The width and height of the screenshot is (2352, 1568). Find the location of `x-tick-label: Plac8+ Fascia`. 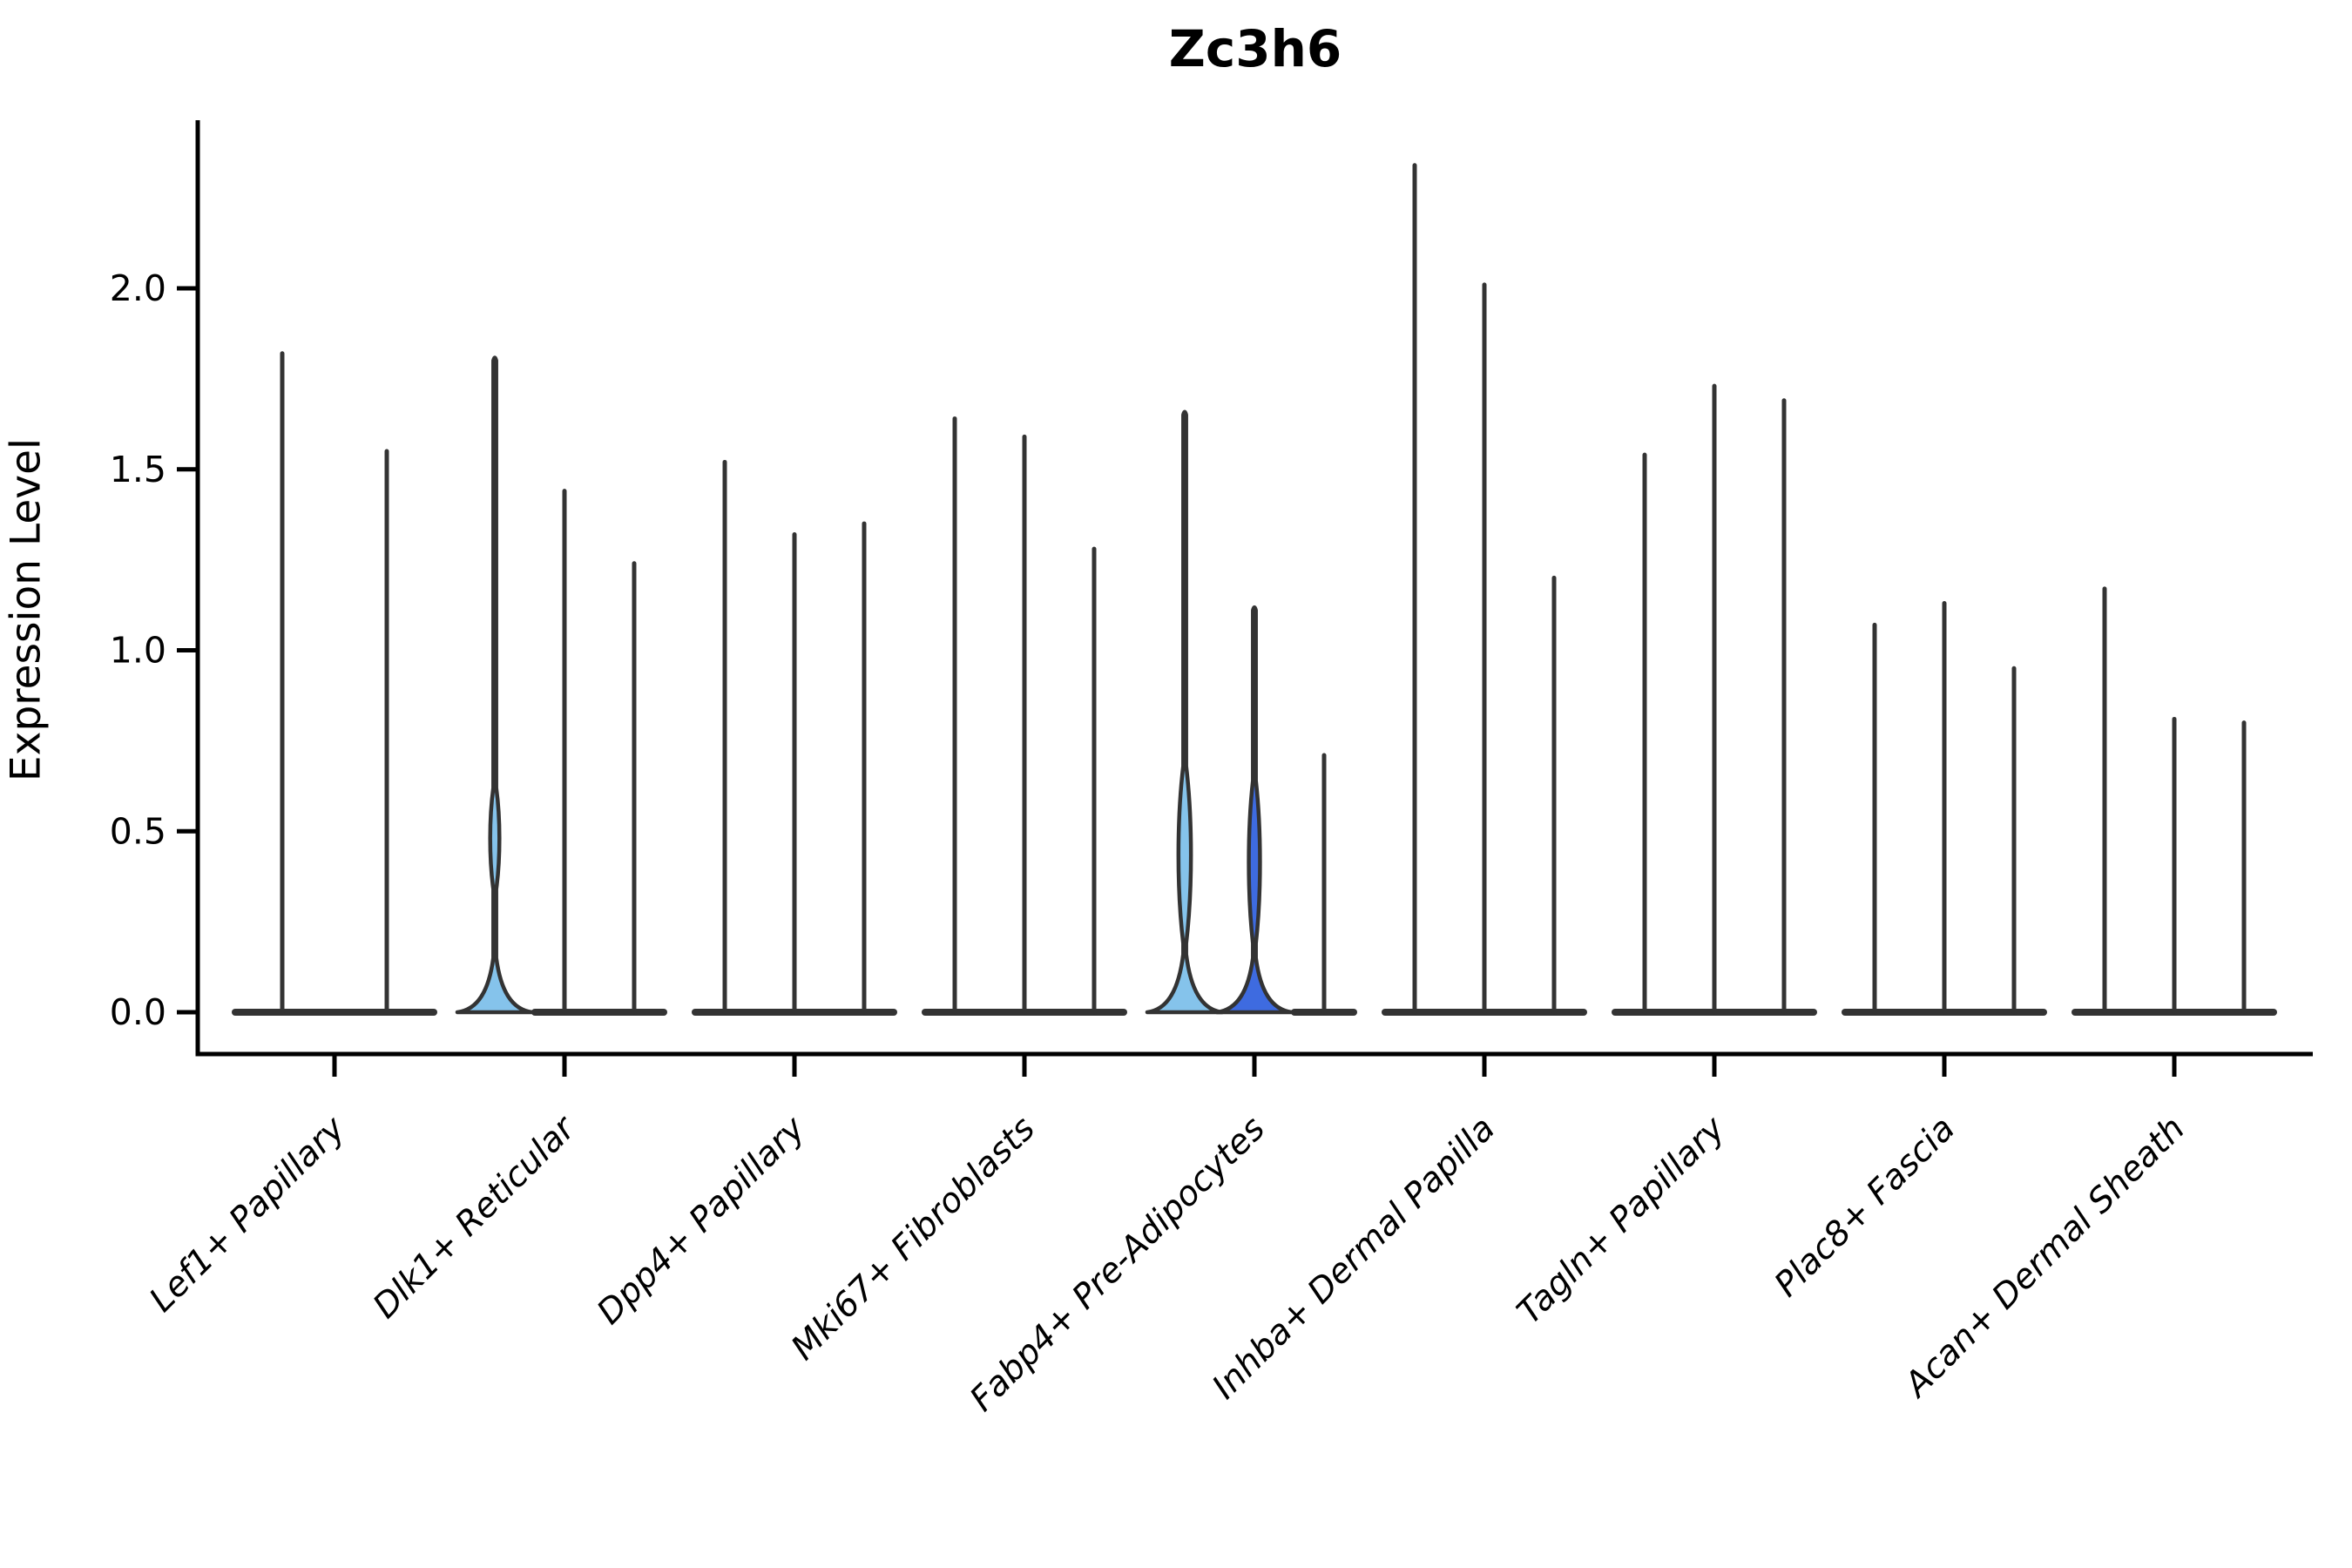

x-tick-label: Plac8+ Fascia is located at coordinates (1865, 1206).